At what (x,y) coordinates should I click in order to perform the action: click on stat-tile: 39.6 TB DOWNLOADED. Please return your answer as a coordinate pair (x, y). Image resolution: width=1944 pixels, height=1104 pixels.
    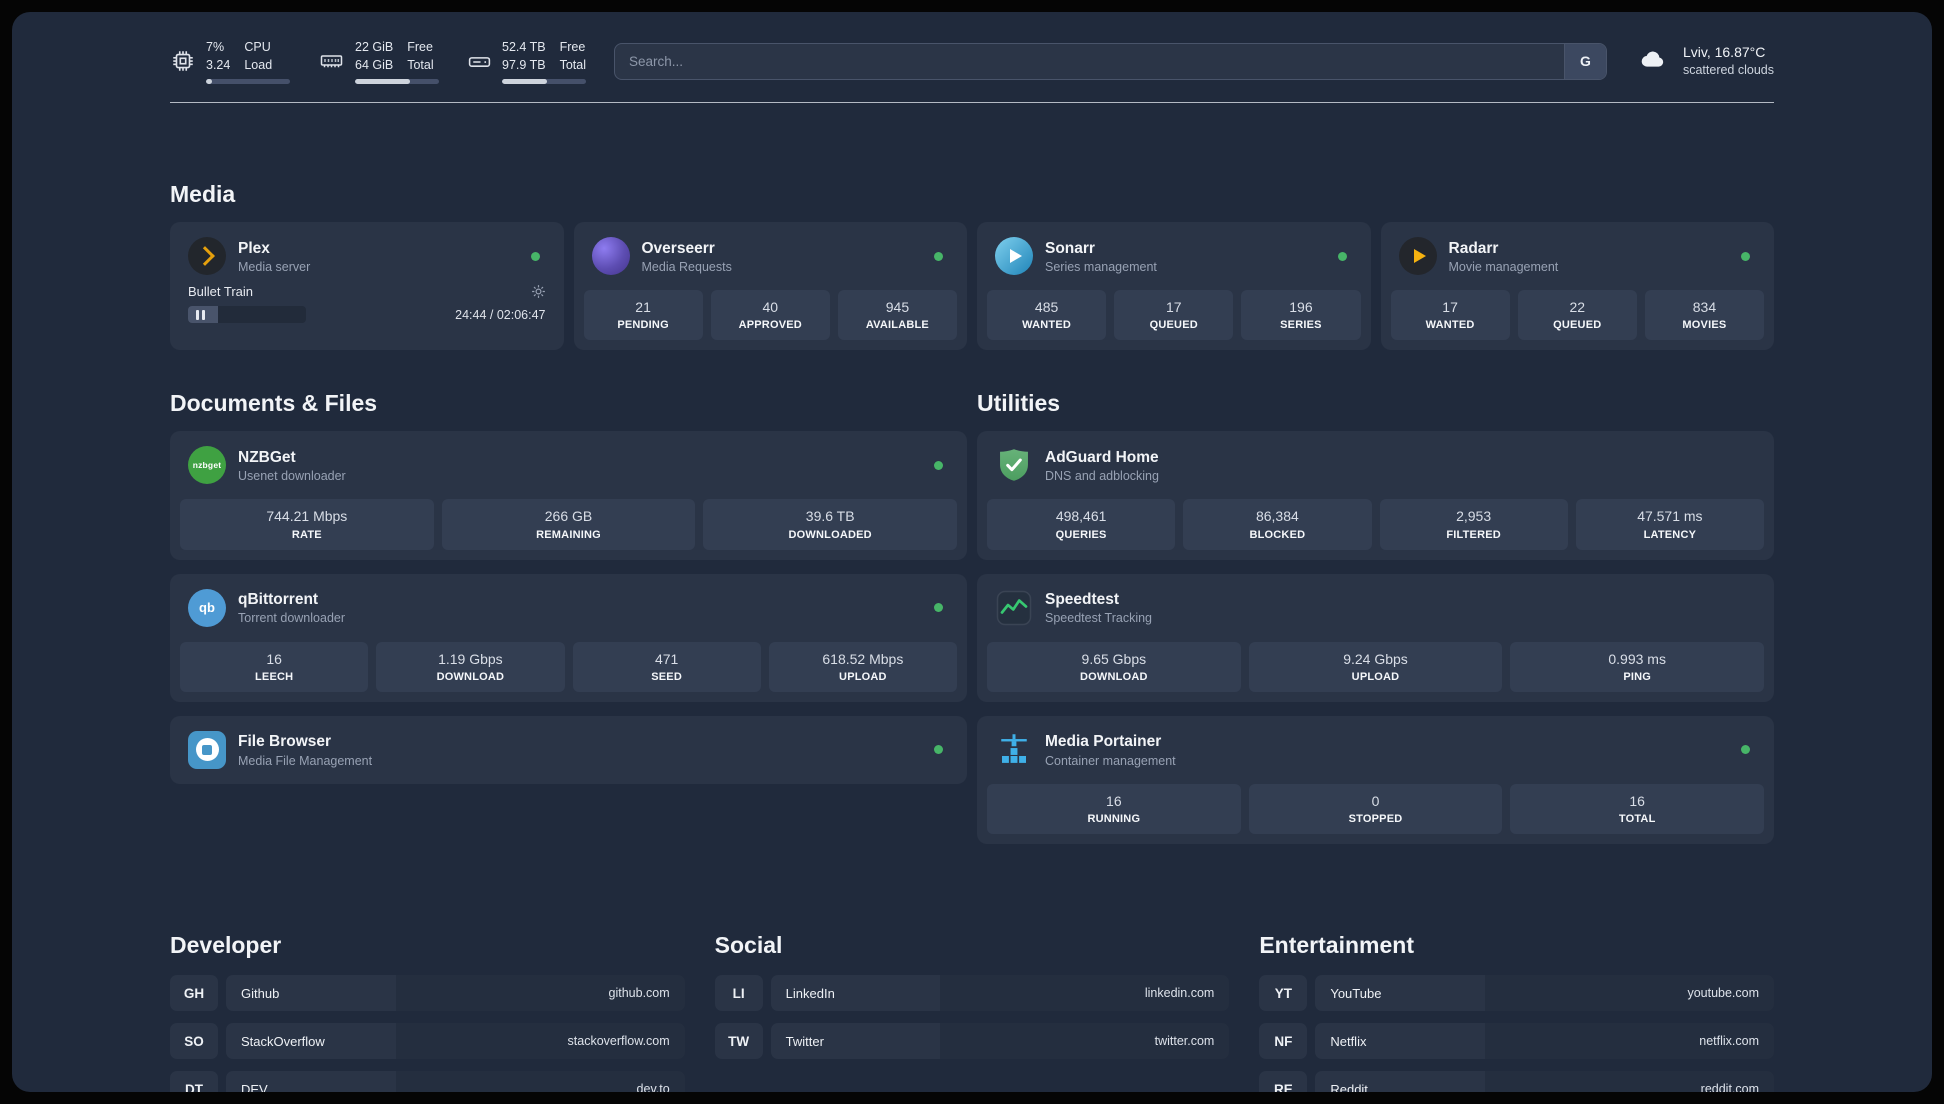
    Looking at the image, I should click on (830, 524).